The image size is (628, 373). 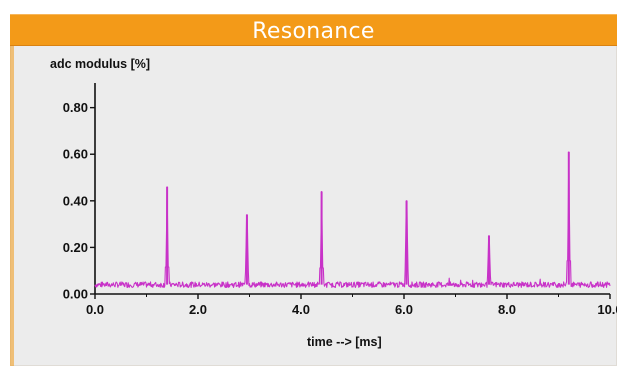 I want to click on y-tick-label: 0.20, so click(x=75, y=247).